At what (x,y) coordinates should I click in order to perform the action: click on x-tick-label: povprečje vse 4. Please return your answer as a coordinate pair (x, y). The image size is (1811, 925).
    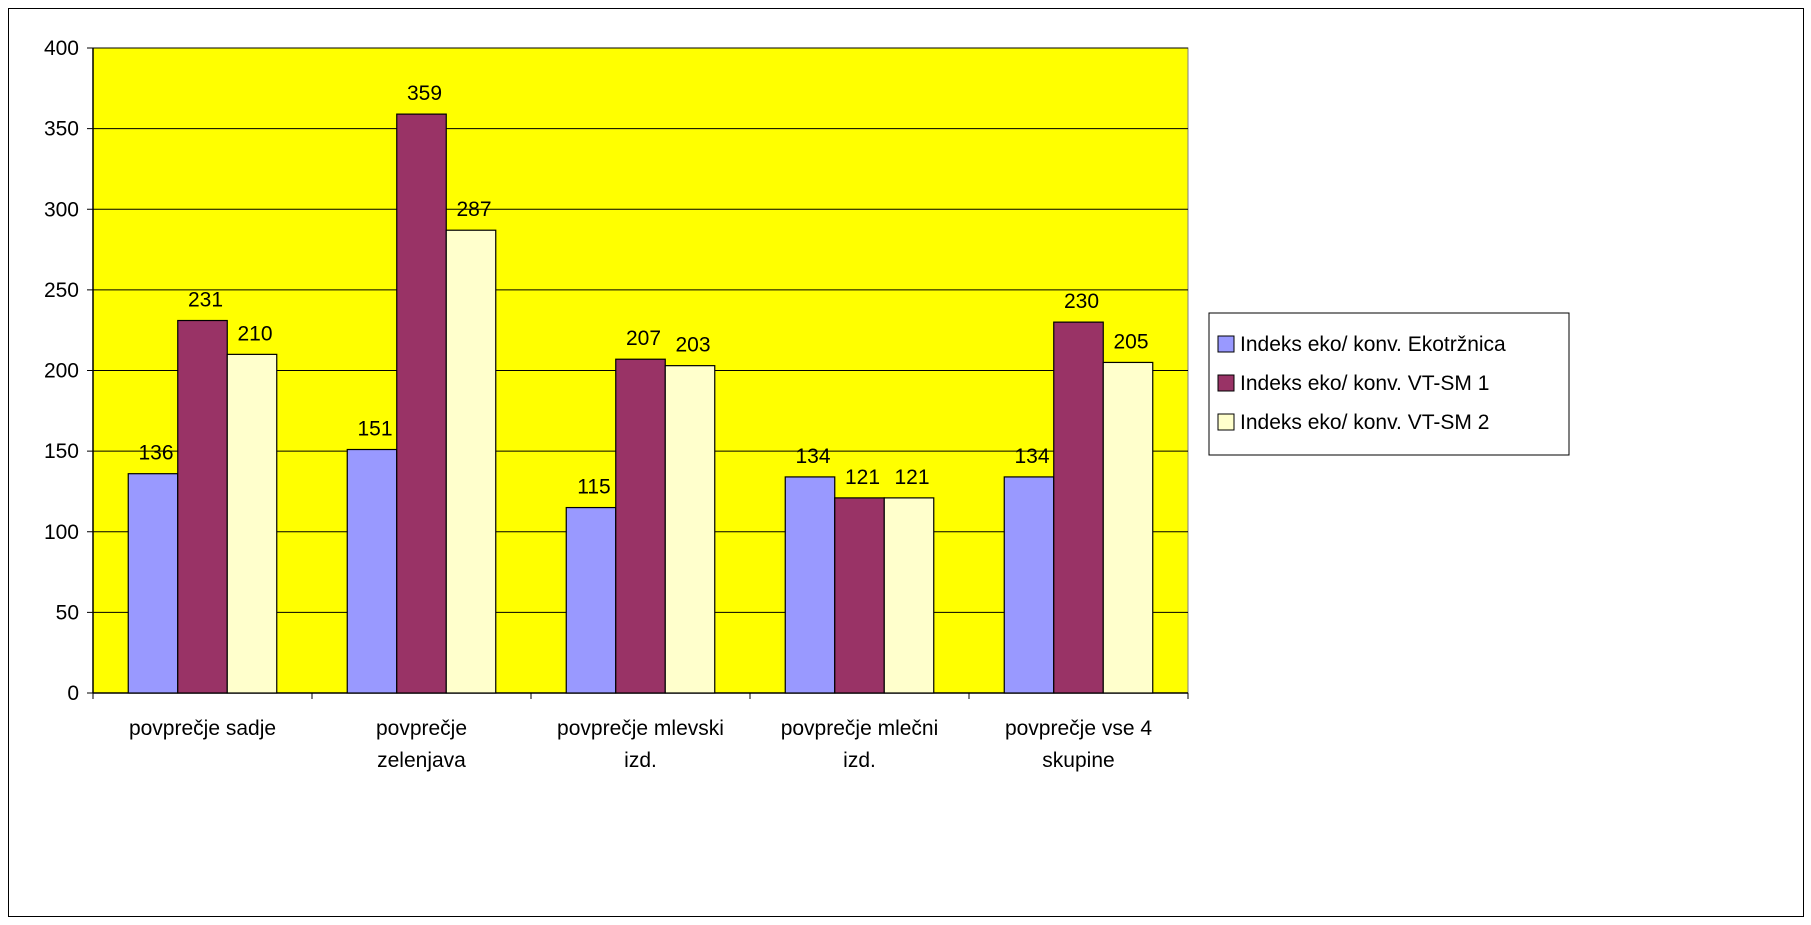
    Looking at the image, I should click on (1078, 728).